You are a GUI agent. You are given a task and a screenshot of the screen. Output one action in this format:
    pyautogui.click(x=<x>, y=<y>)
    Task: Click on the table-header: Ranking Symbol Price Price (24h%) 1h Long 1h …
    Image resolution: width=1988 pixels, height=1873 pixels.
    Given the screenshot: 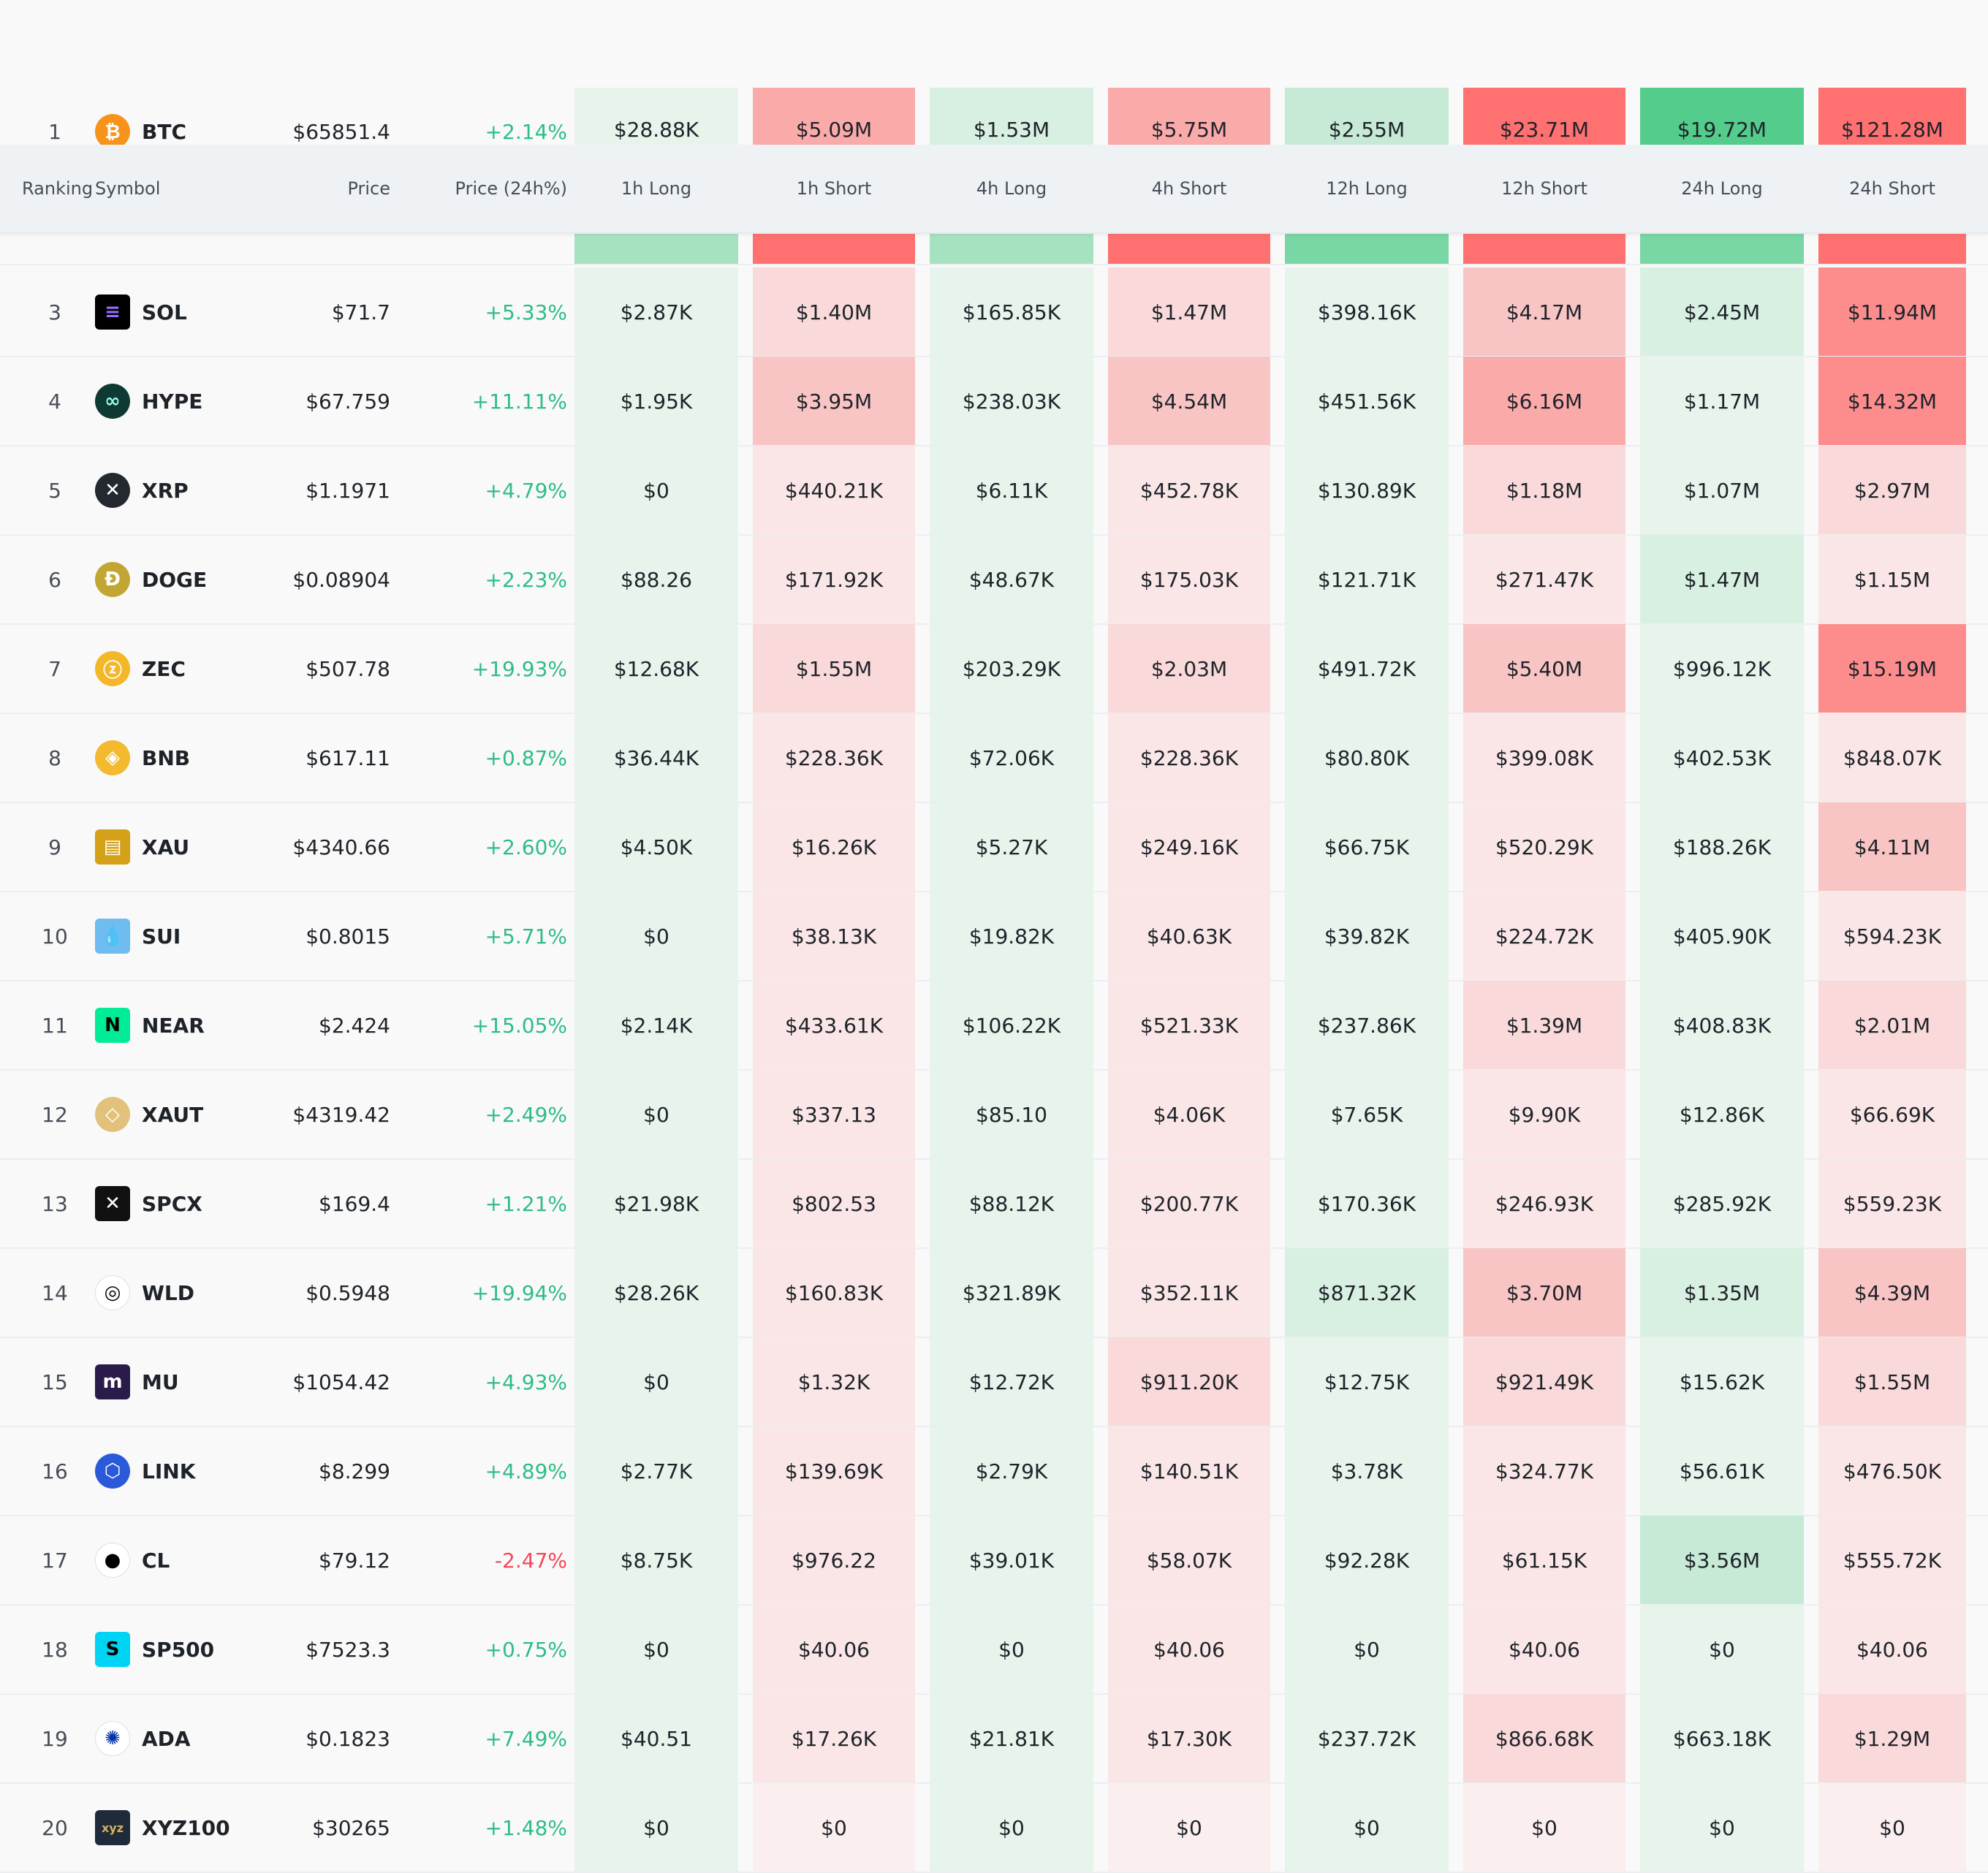 What is the action you would take?
    pyautogui.click(x=994, y=189)
    